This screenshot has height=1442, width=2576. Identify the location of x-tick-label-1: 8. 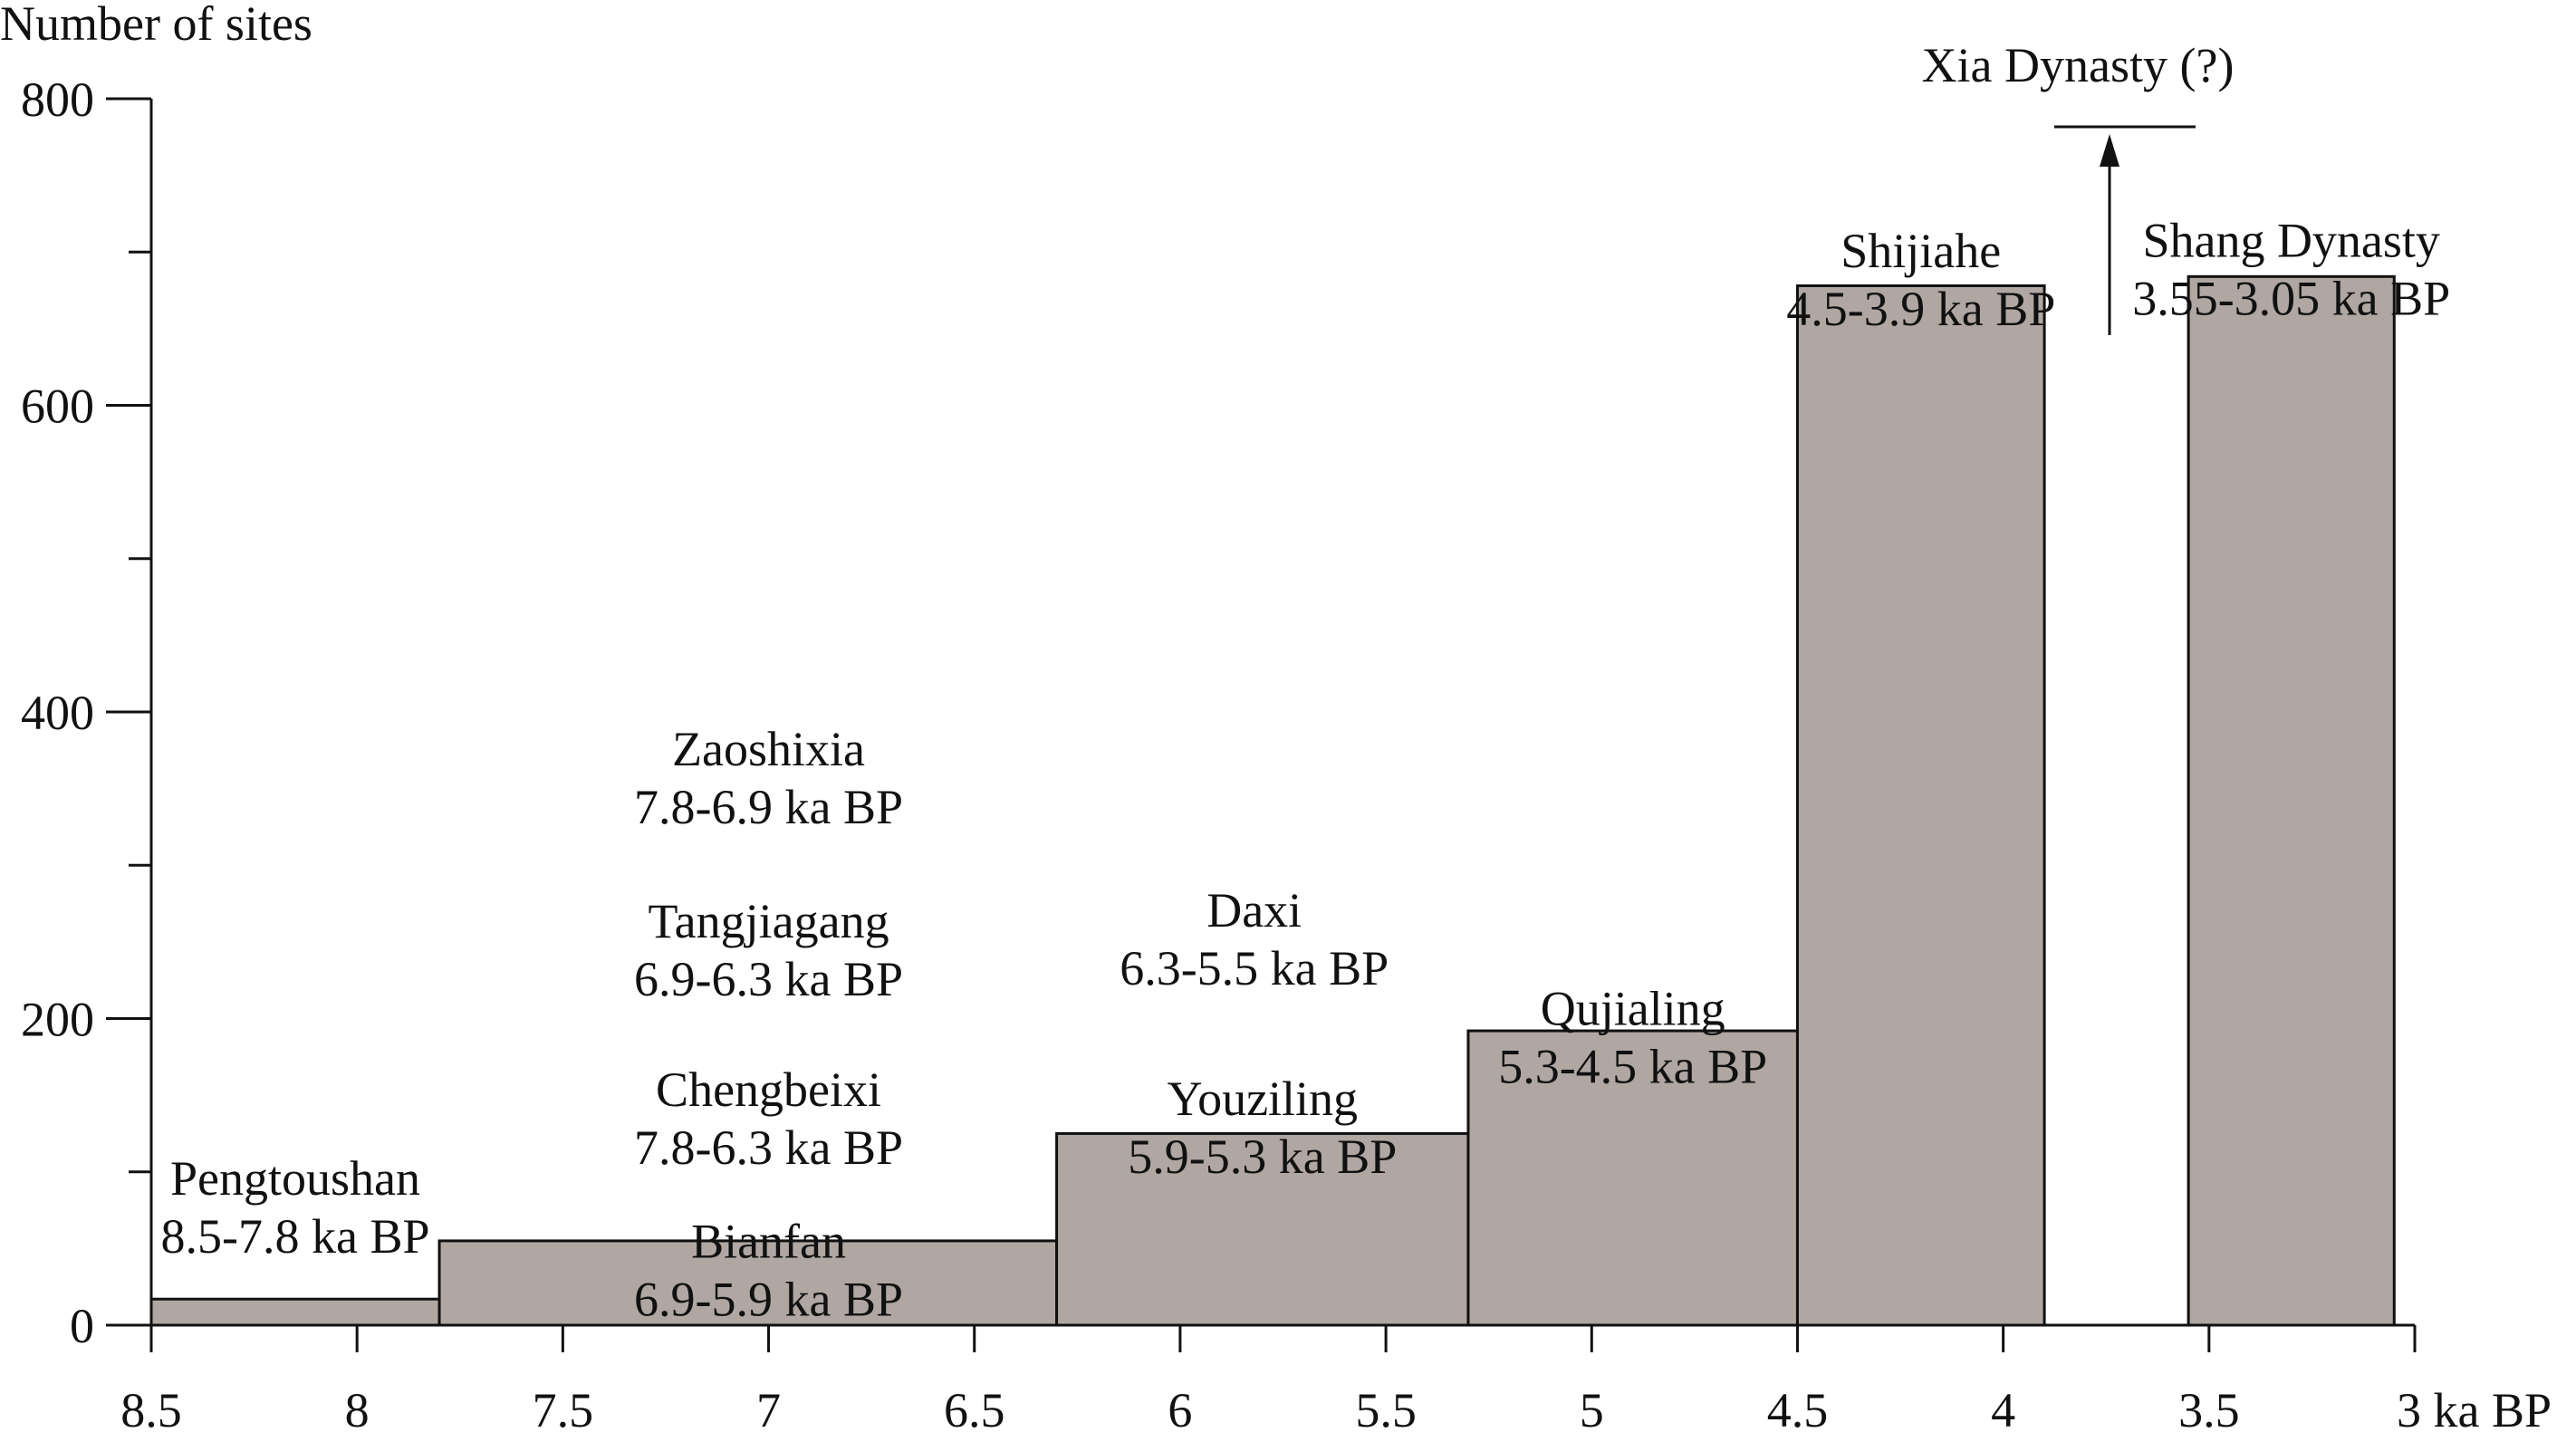
(357, 1410).